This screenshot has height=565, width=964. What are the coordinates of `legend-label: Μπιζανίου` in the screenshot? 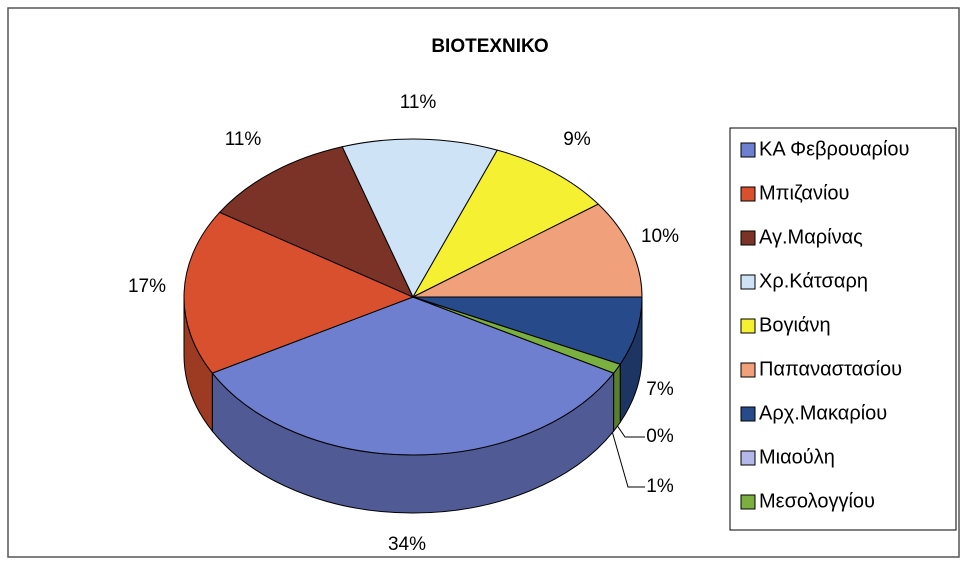 It's located at (804, 193).